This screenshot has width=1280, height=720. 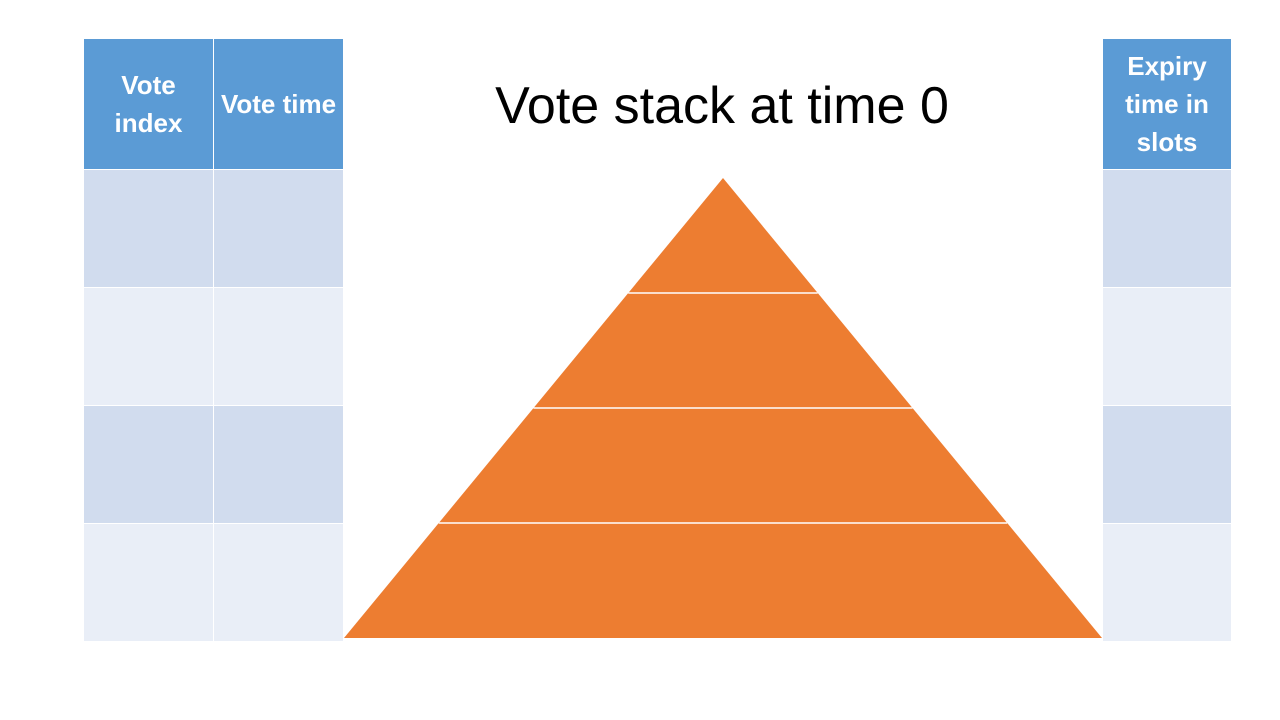 I want to click on table-header-row: Vote index Vote time, so click(x=213, y=104).